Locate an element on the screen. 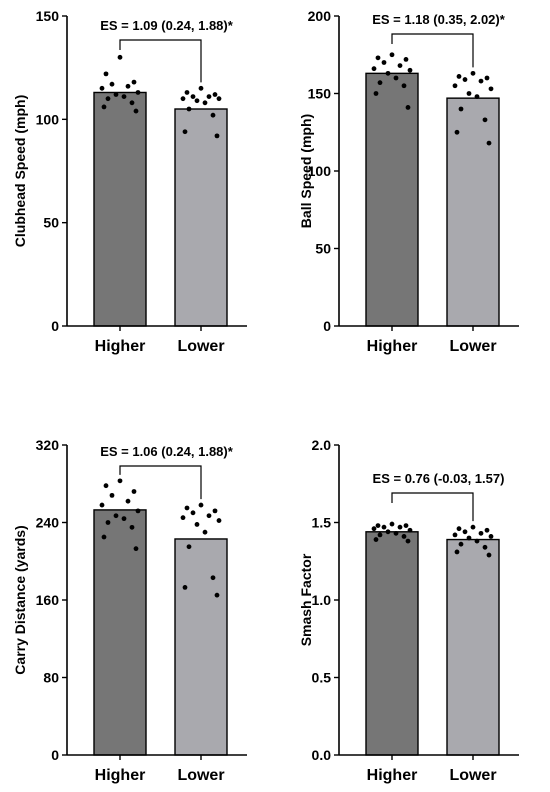 The height and width of the screenshot is (792, 550). y-tick-label: 0.5 is located at coordinates (322, 678).